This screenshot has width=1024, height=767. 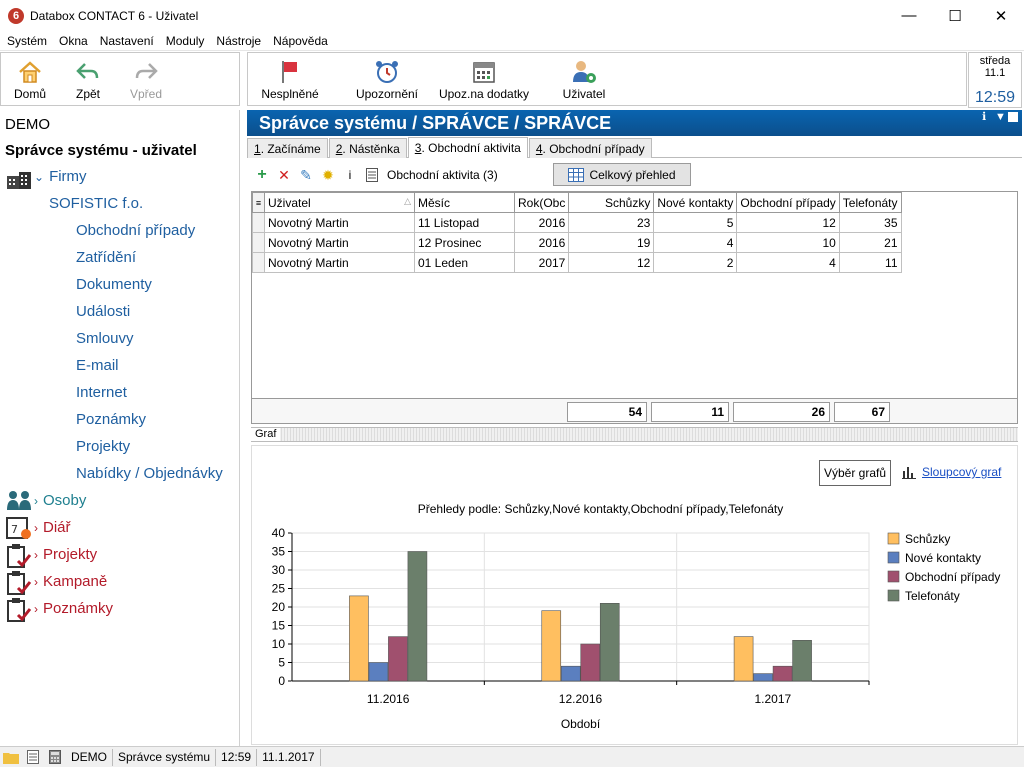 What do you see at coordinates (802, 661) in the screenshot?
I see `bar-Telefonáty-1.2017` at bounding box center [802, 661].